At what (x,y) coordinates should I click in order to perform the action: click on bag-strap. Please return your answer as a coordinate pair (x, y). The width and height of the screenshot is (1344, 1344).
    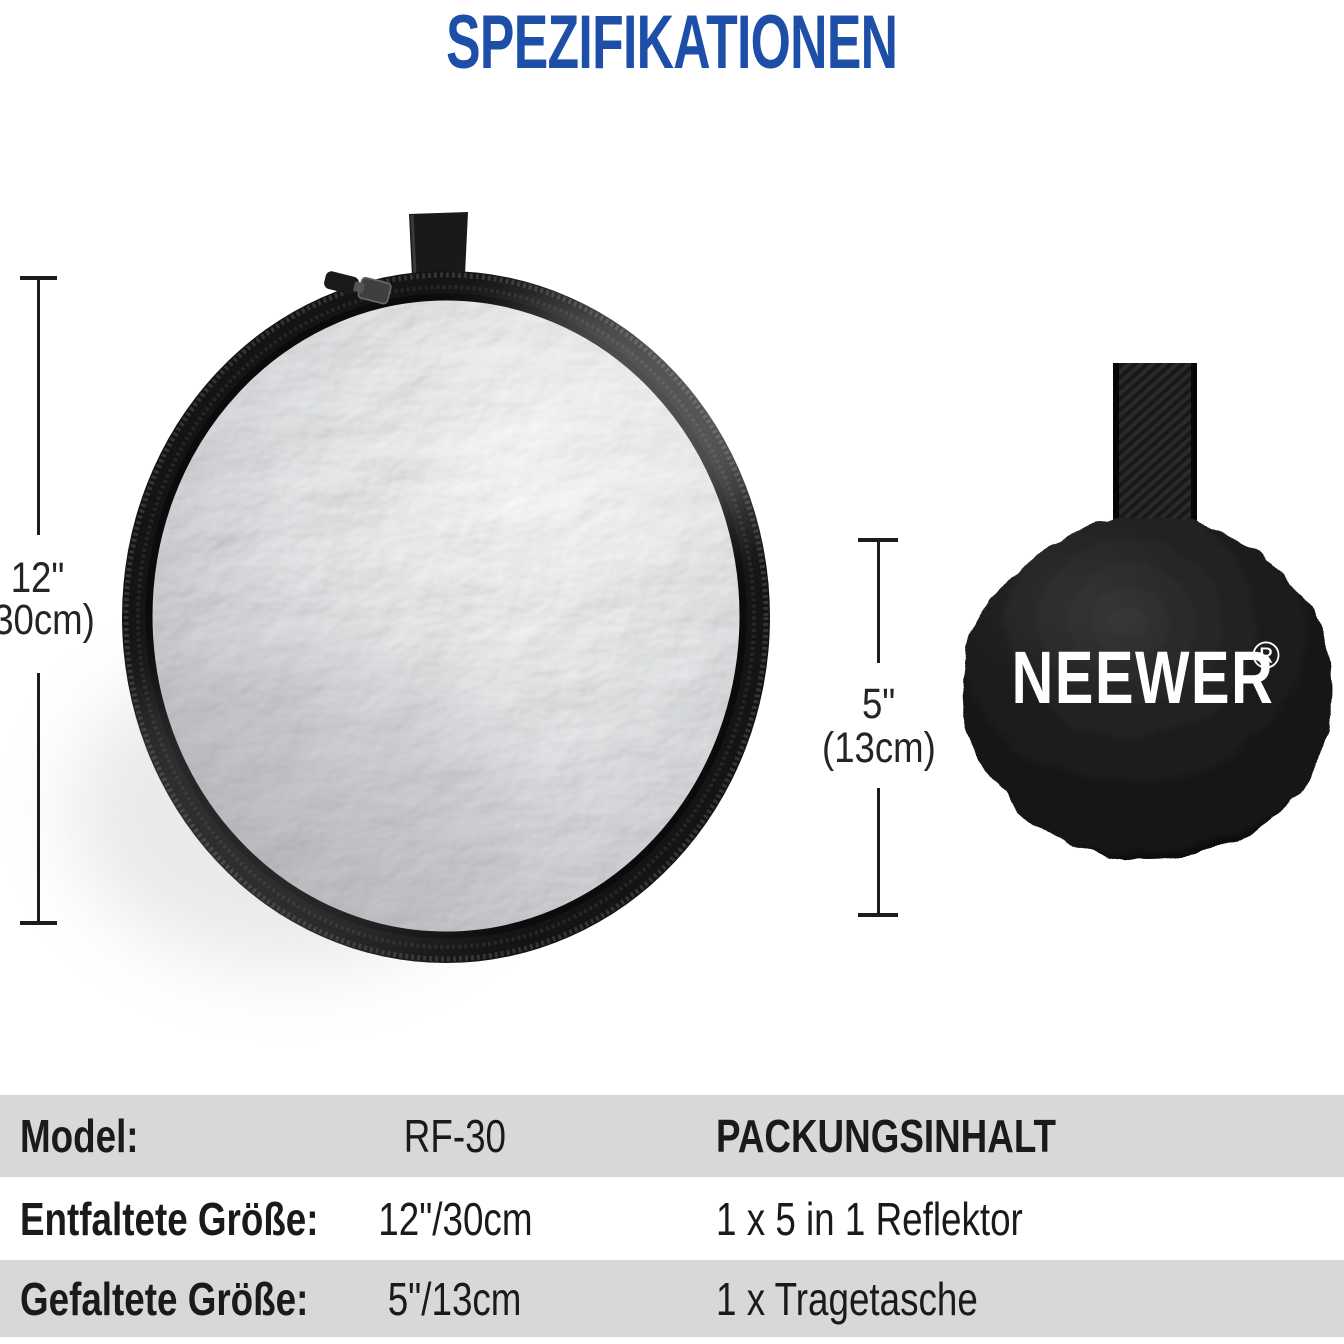
    Looking at the image, I should click on (1155, 442).